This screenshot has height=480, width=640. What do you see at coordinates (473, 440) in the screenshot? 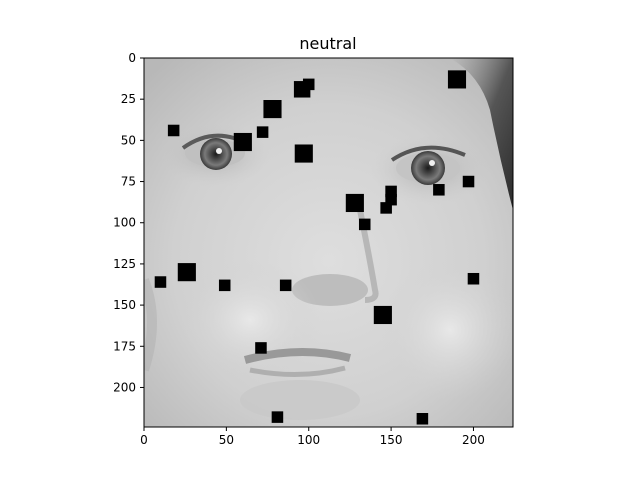
I see `x-tick-label: 200` at bounding box center [473, 440].